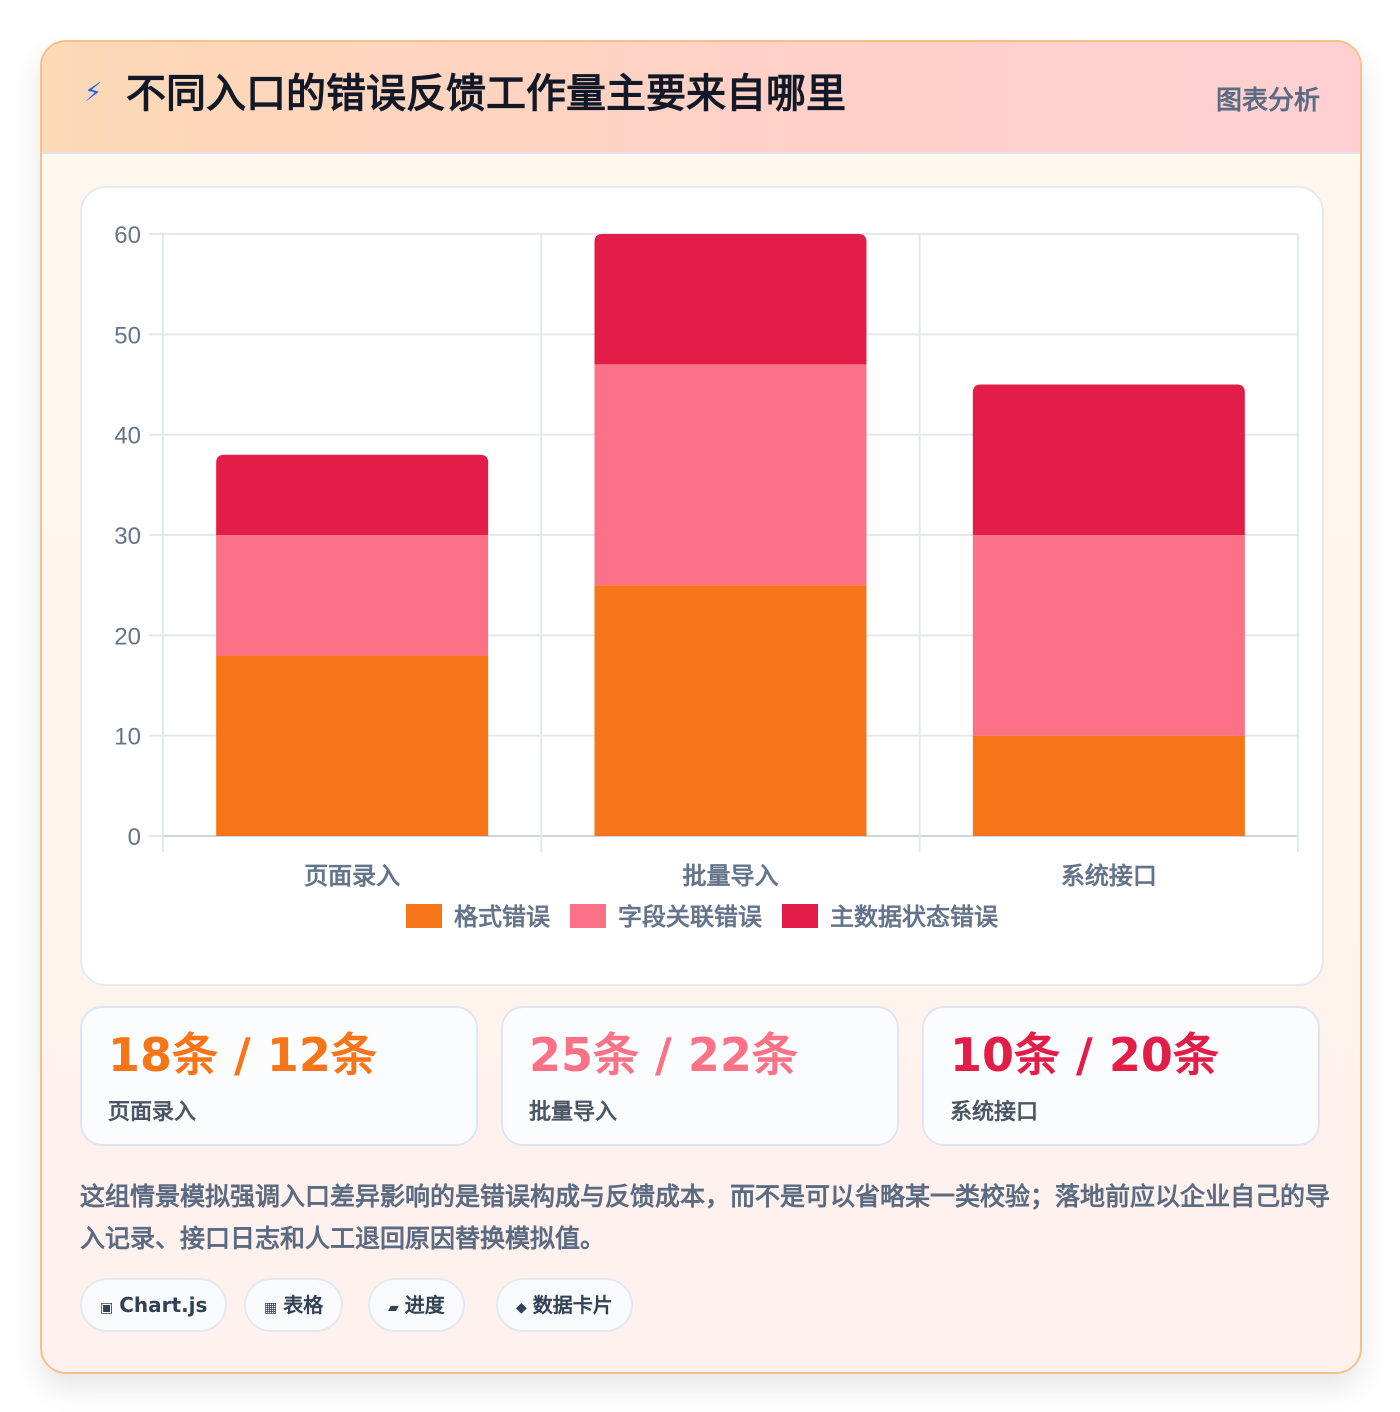  I want to click on stat-value: 18条 / 12条, so click(242, 1055).